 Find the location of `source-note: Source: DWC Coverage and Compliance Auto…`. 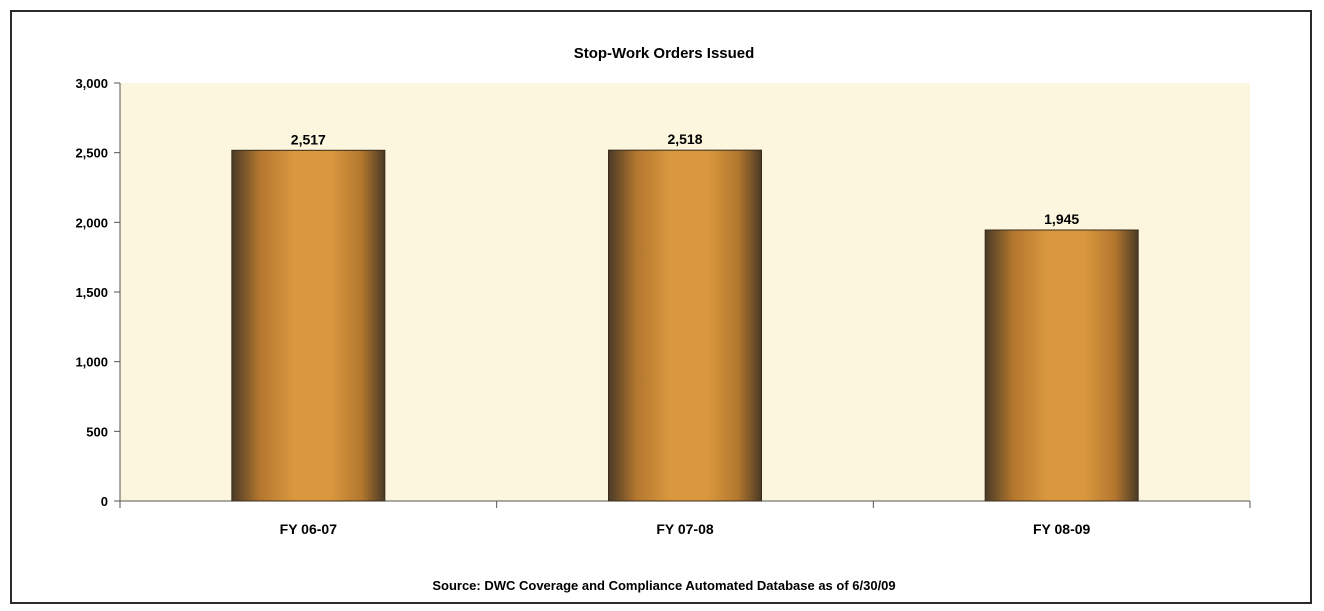

source-note: Source: DWC Coverage and Compliance Auto… is located at coordinates (663, 585).